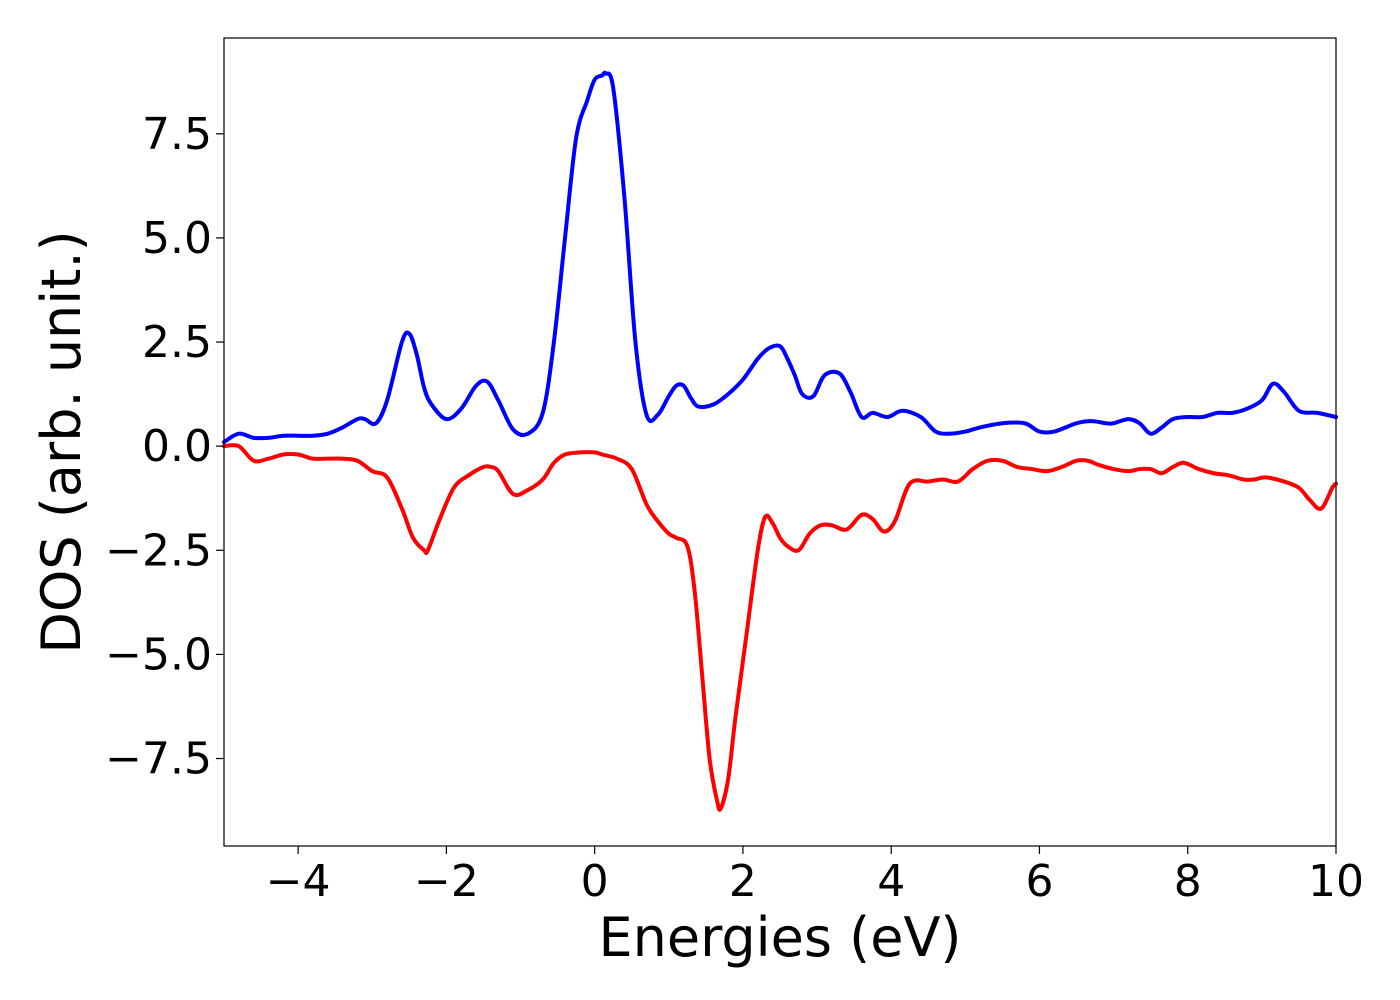 This screenshot has height=1000, width=1400. What do you see at coordinates (298, 881) in the screenshot?
I see `x-tick-label: −4` at bounding box center [298, 881].